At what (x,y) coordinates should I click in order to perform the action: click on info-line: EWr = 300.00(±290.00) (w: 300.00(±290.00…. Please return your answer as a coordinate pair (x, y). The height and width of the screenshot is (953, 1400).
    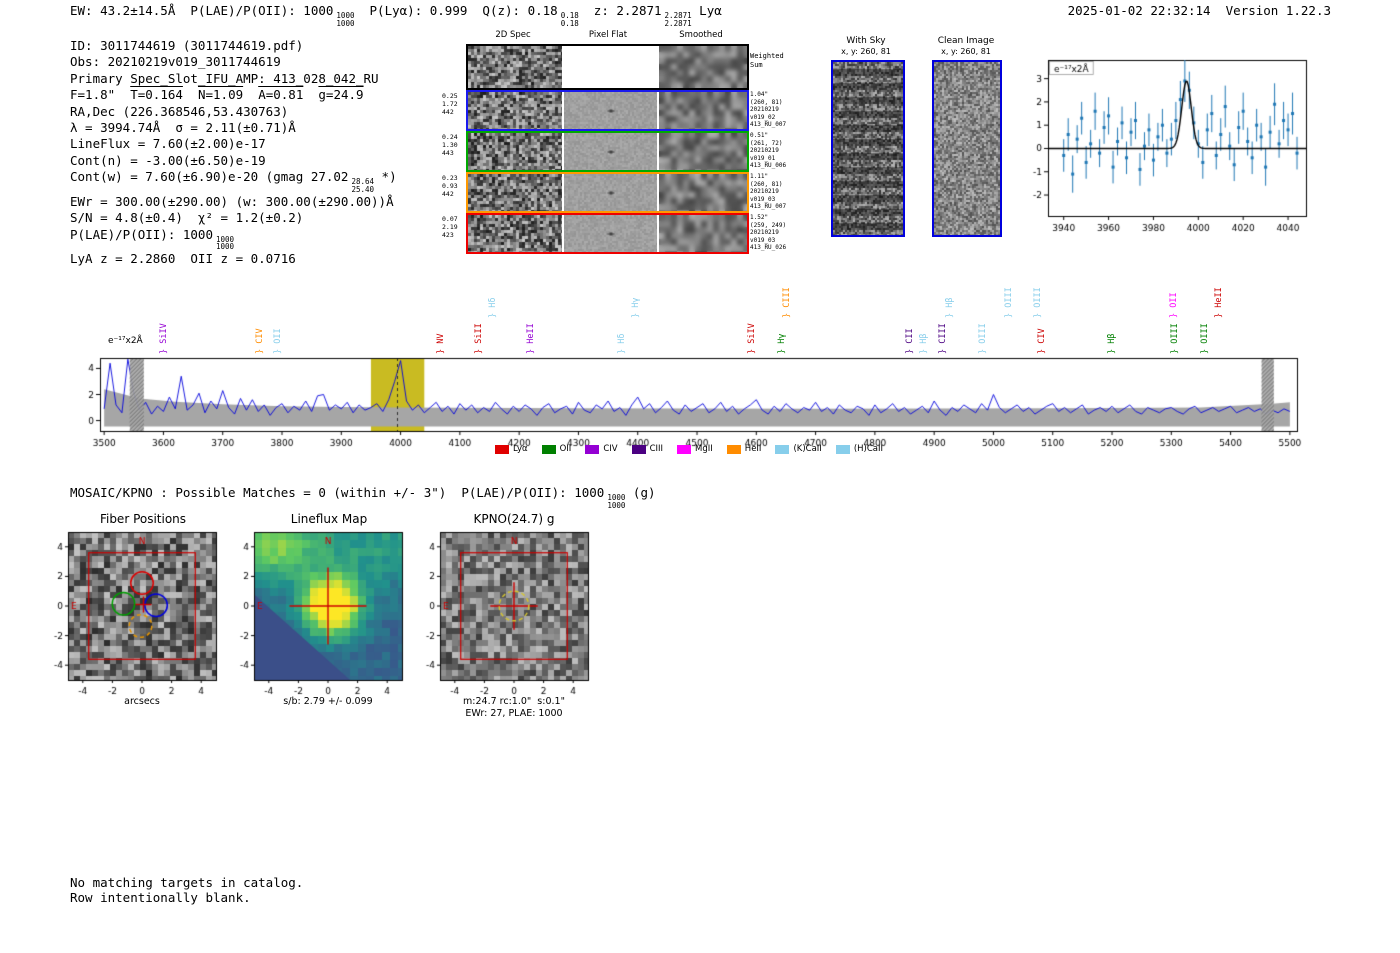
    Looking at the image, I should click on (232, 201).